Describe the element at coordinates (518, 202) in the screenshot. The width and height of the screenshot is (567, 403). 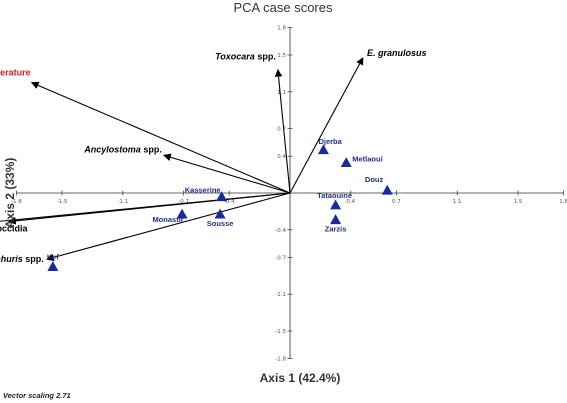
I see `x-tick-label: 1.5` at that location.